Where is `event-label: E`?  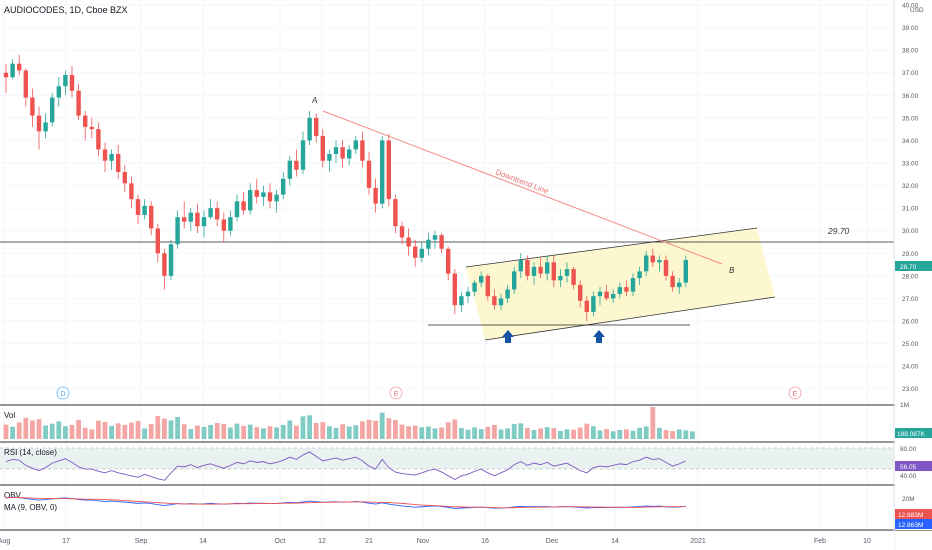 event-label: E is located at coordinates (795, 394).